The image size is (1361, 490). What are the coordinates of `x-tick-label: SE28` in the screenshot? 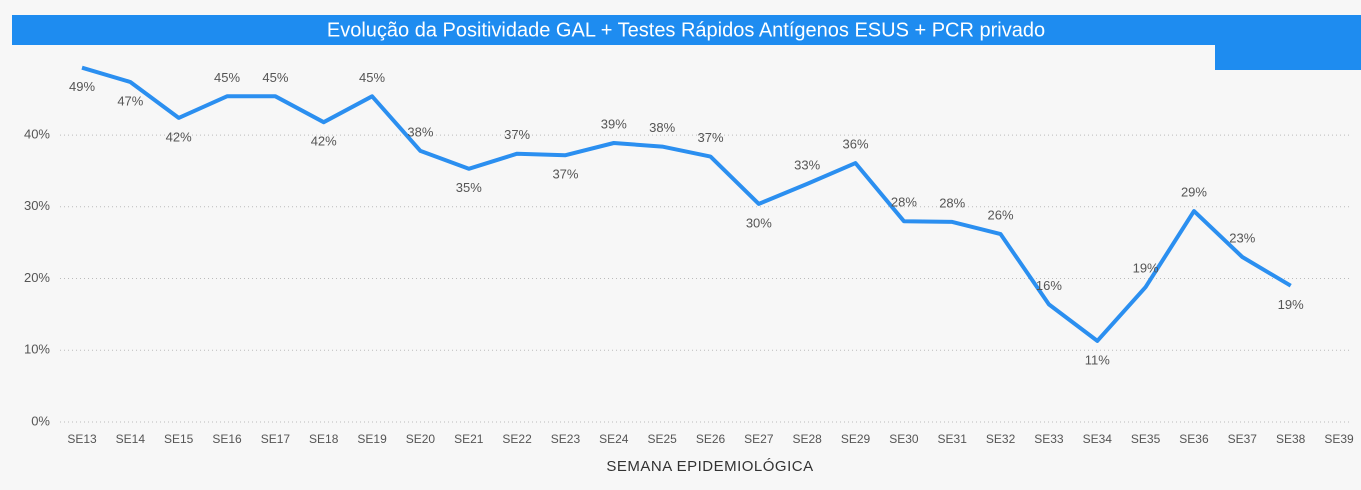 It's located at (808, 439).